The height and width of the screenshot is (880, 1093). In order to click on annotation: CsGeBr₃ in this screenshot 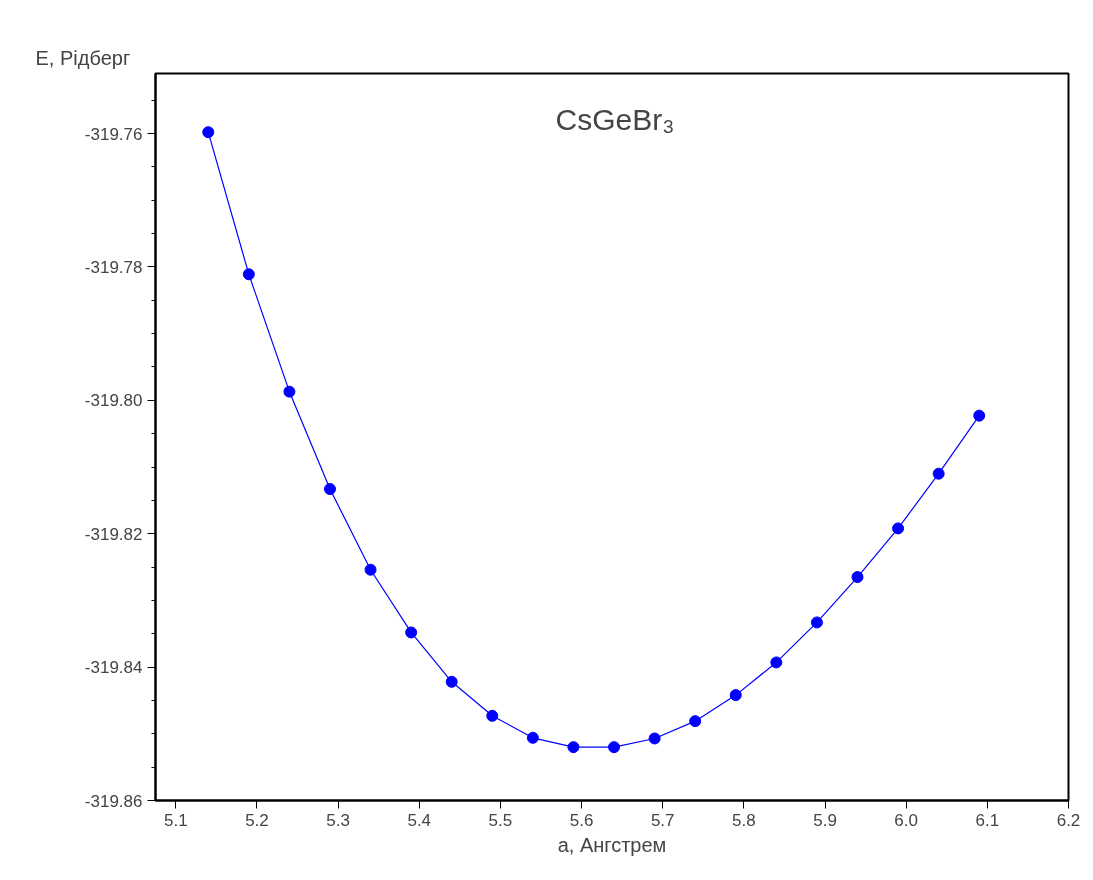, I will do `click(615, 119)`.